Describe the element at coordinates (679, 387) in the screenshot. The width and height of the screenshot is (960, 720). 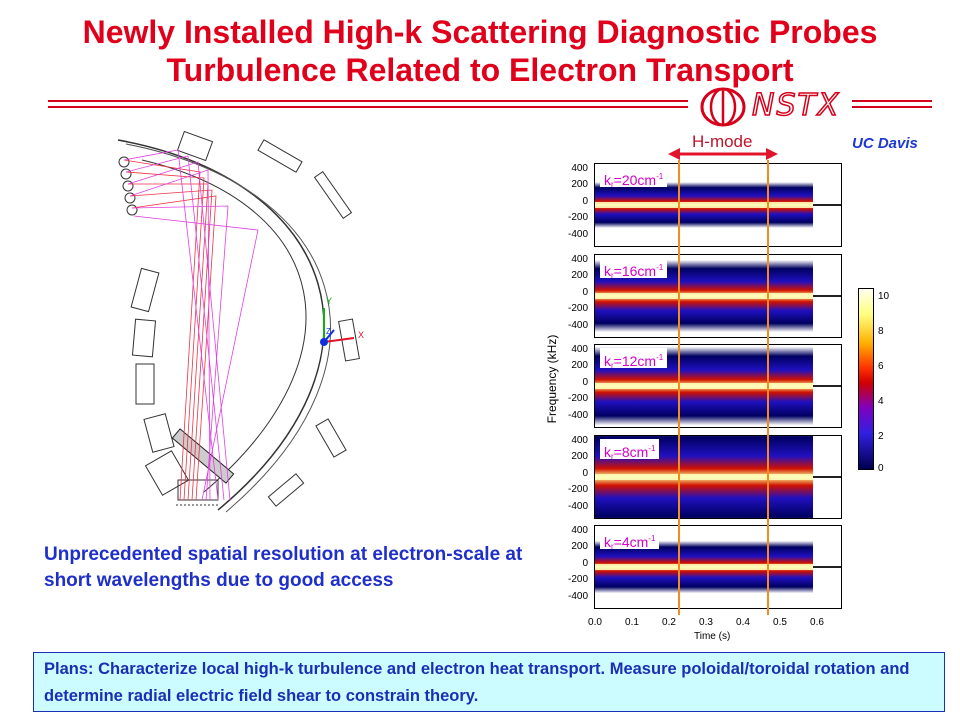
I see `hmode-start-line` at that location.